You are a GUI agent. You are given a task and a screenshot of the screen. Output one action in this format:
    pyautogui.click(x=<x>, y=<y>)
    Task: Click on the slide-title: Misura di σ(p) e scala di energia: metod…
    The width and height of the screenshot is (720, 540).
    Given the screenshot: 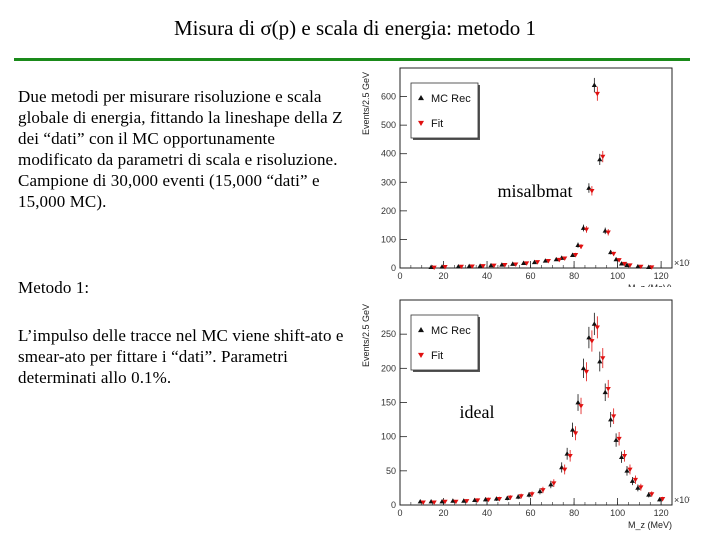 What is the action you would take?
    pyautogui.click(x=355, y=28)
    